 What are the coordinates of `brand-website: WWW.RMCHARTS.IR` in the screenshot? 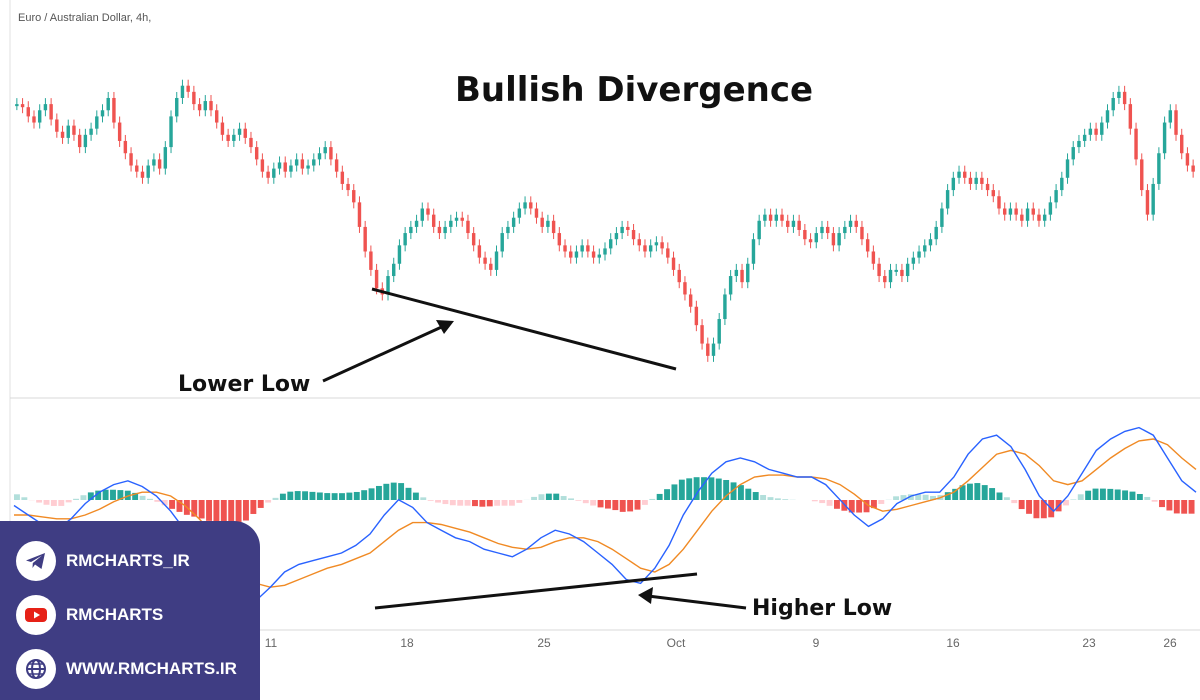 It's located at (126, 669).